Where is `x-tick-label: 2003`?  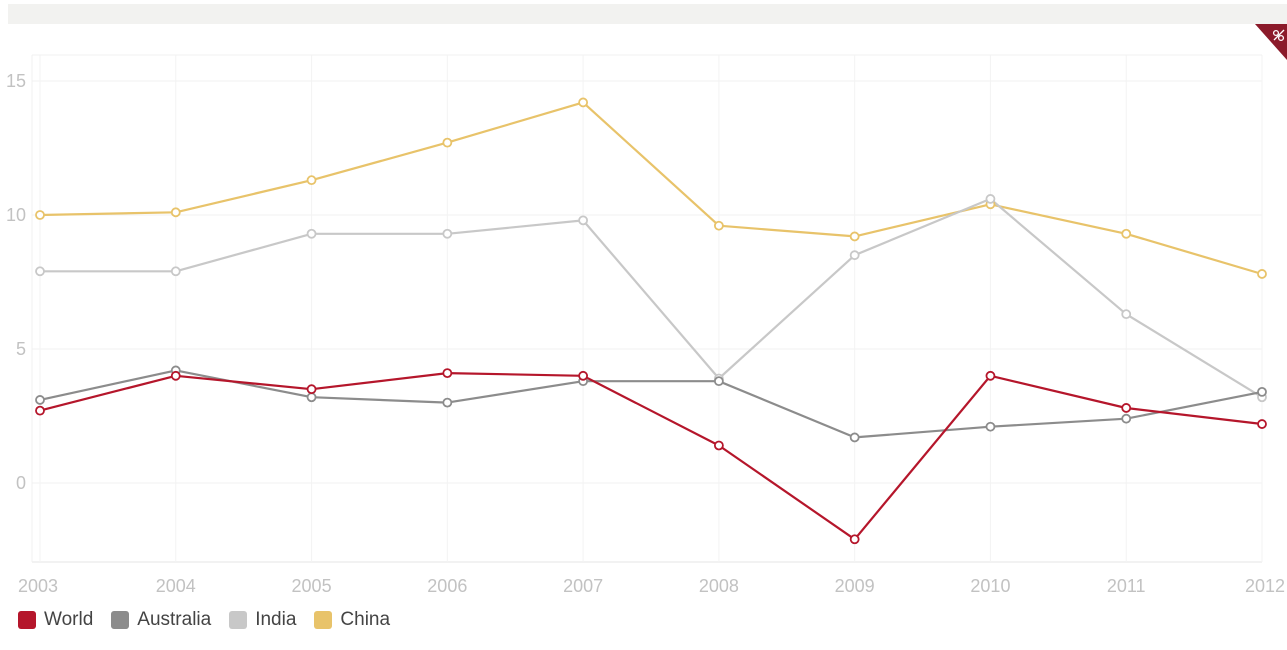 x-tick-label: 2003 is located at coordinates (38, 586).